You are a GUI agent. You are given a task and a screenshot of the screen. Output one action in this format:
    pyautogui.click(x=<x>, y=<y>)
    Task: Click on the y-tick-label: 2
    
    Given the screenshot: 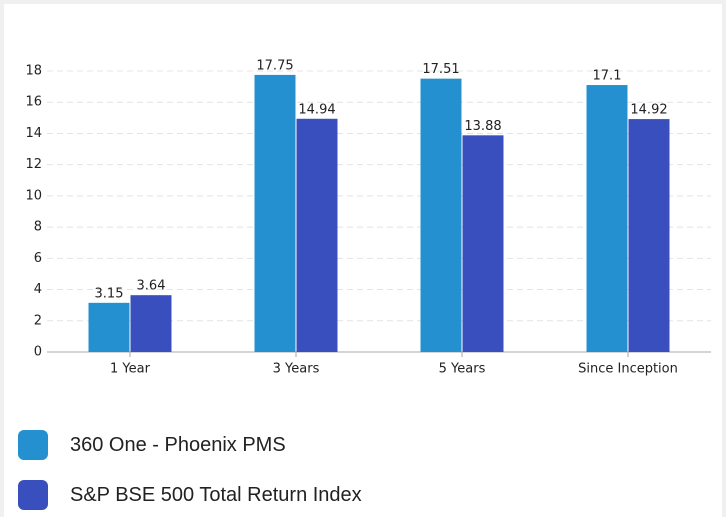 What is the action you would take?
    pyautogui.click(x=38, y=320)
    